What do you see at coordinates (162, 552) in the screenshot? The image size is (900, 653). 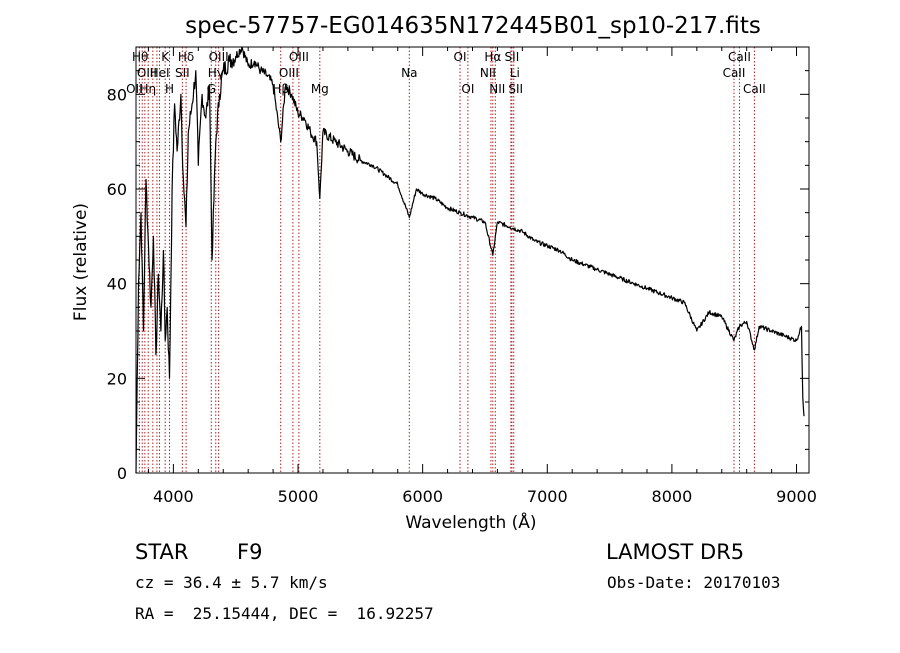 I see `object-class: STAR` at bounding box center [162, 552].